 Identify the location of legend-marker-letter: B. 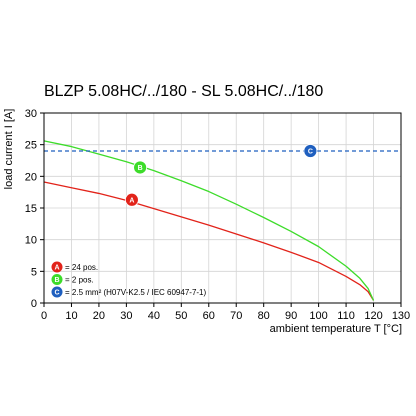
(56, 280).